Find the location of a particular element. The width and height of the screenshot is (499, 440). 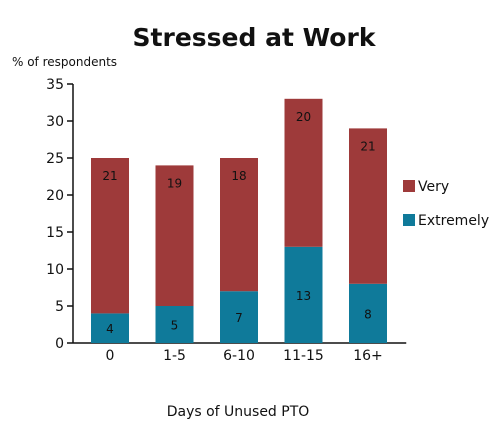

x-axis-label: Days of Unused PTO is located at coordinates (238, 412).